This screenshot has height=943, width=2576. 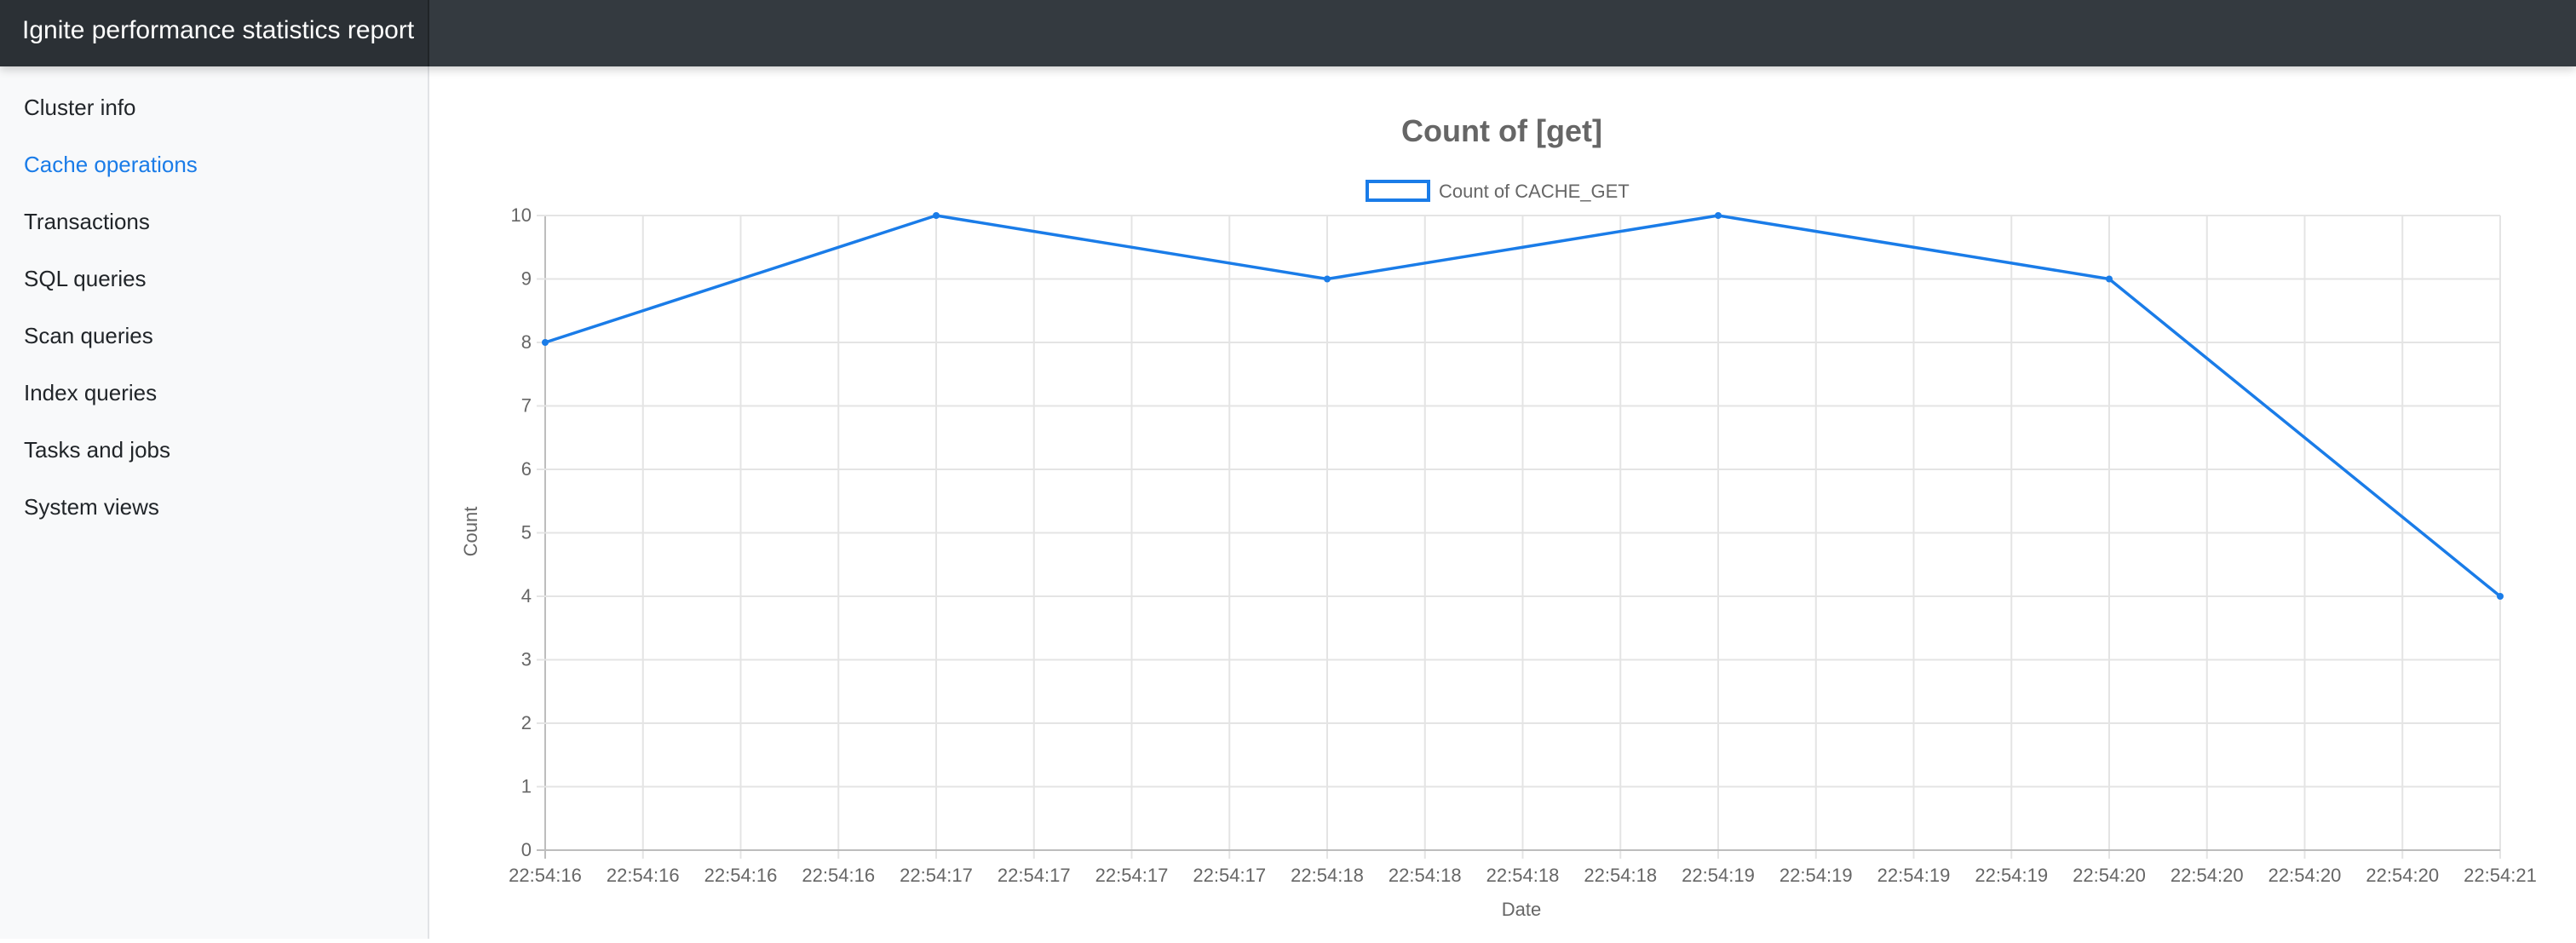 I want to click on sidebar-item-index-queries: Index queries, so click(x=91, y=393).